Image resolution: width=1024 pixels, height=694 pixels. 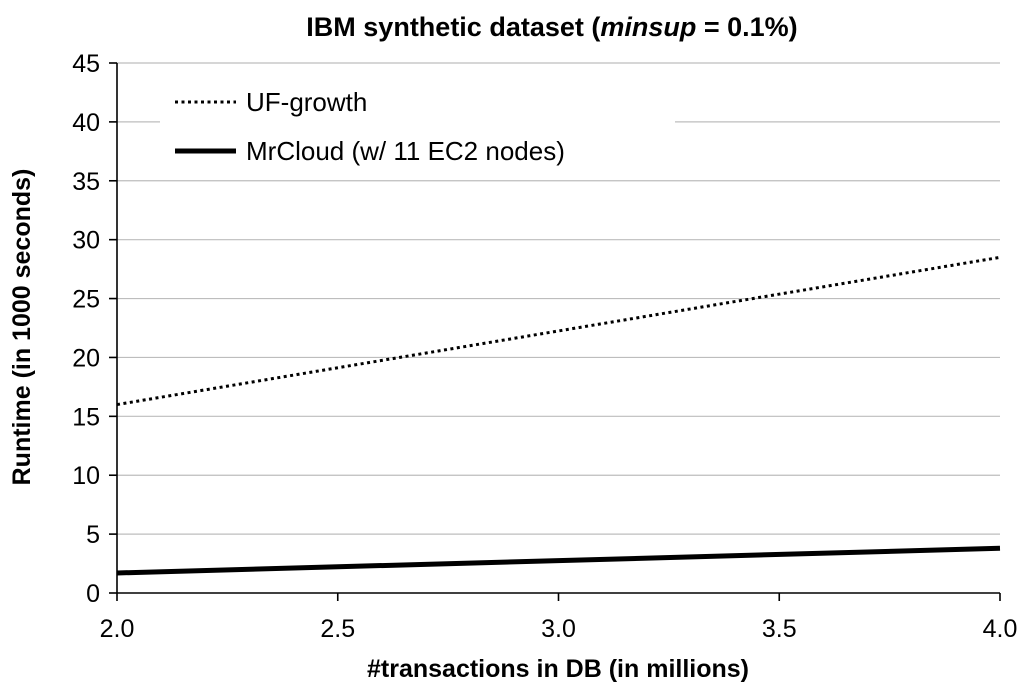 What do you see at coordinates (86, 123) in the screenshot?
I see `y-tick-label: 40` at bounding box center [86, 123].